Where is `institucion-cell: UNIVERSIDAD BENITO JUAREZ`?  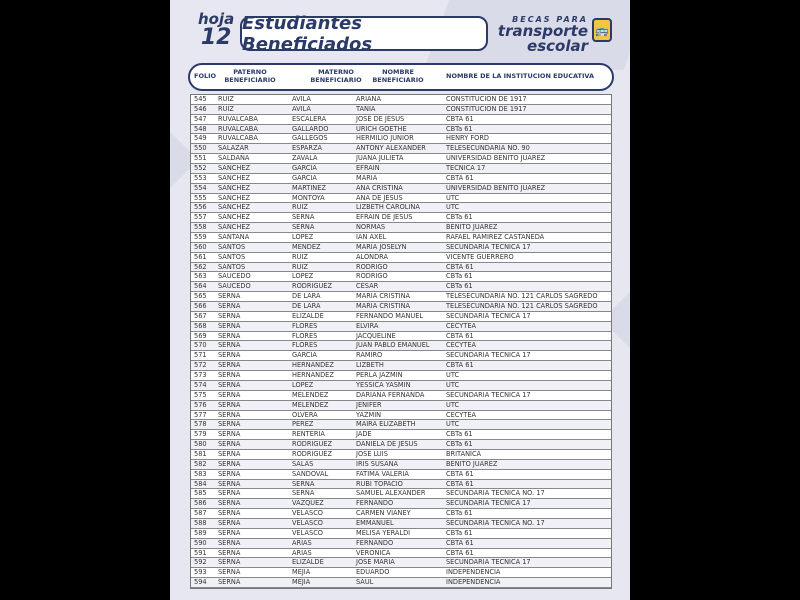
institucion-cell: UNIVERSIDAD BENITO JUAREZ is located at coordinates (496, 187).